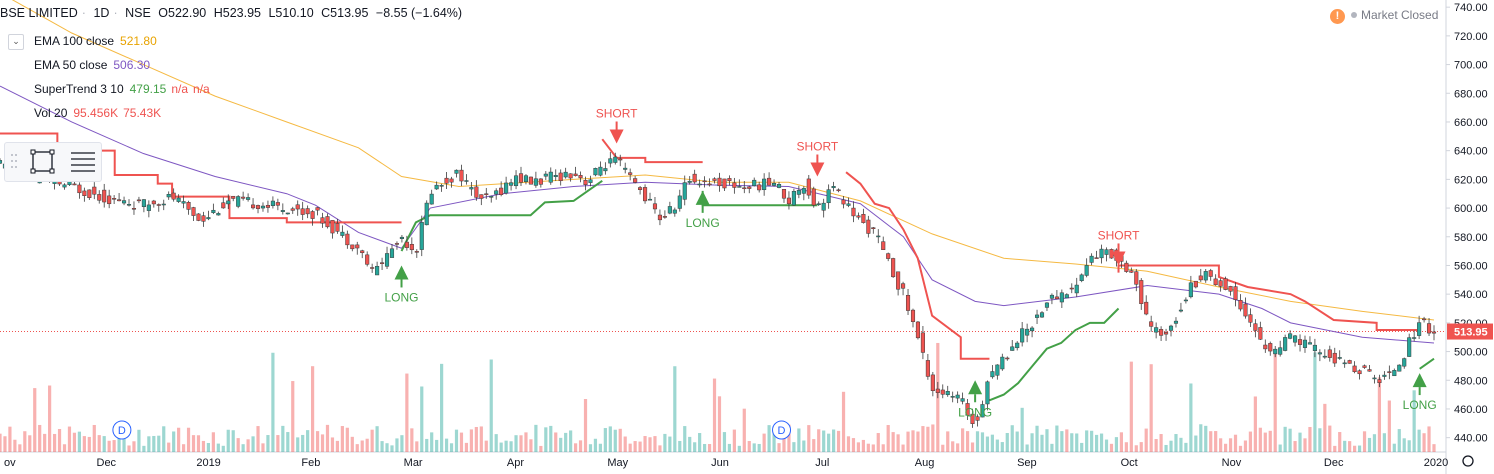  Describe the element at coordinates (1354, 15) in the screenshot. I see `status-dot-icon` at that location.